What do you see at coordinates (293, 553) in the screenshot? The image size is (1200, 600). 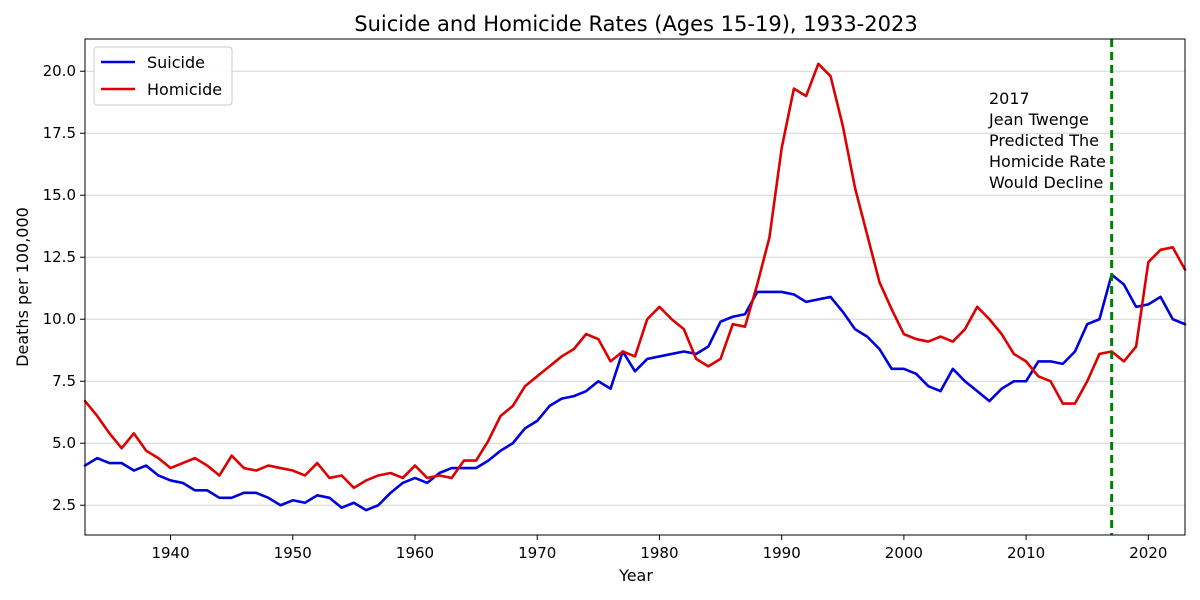 I see `x-tick-label: 1950` at bounding box center [293, 553].